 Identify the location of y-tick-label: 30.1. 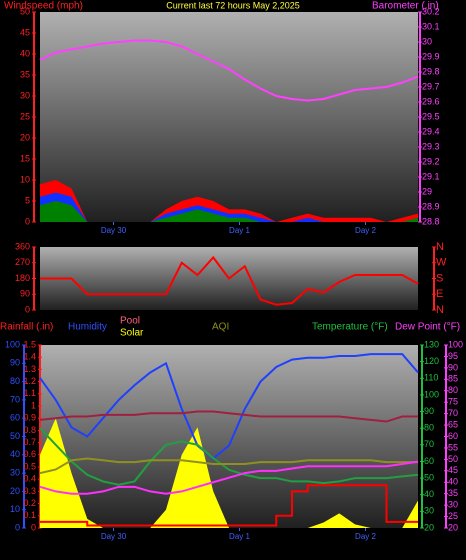
(431, 26).